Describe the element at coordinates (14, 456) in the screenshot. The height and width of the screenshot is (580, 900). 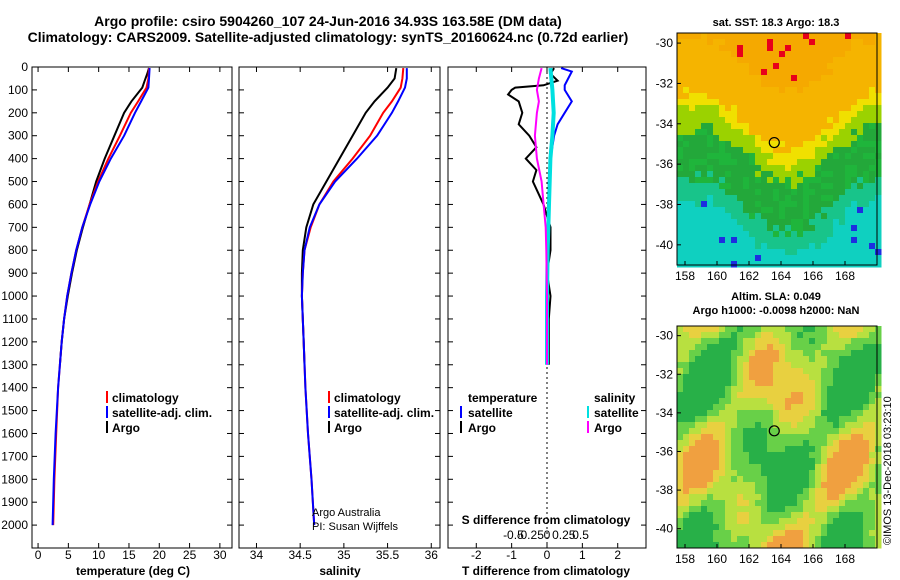
I see `depth-tick-label: 1700` at that location.